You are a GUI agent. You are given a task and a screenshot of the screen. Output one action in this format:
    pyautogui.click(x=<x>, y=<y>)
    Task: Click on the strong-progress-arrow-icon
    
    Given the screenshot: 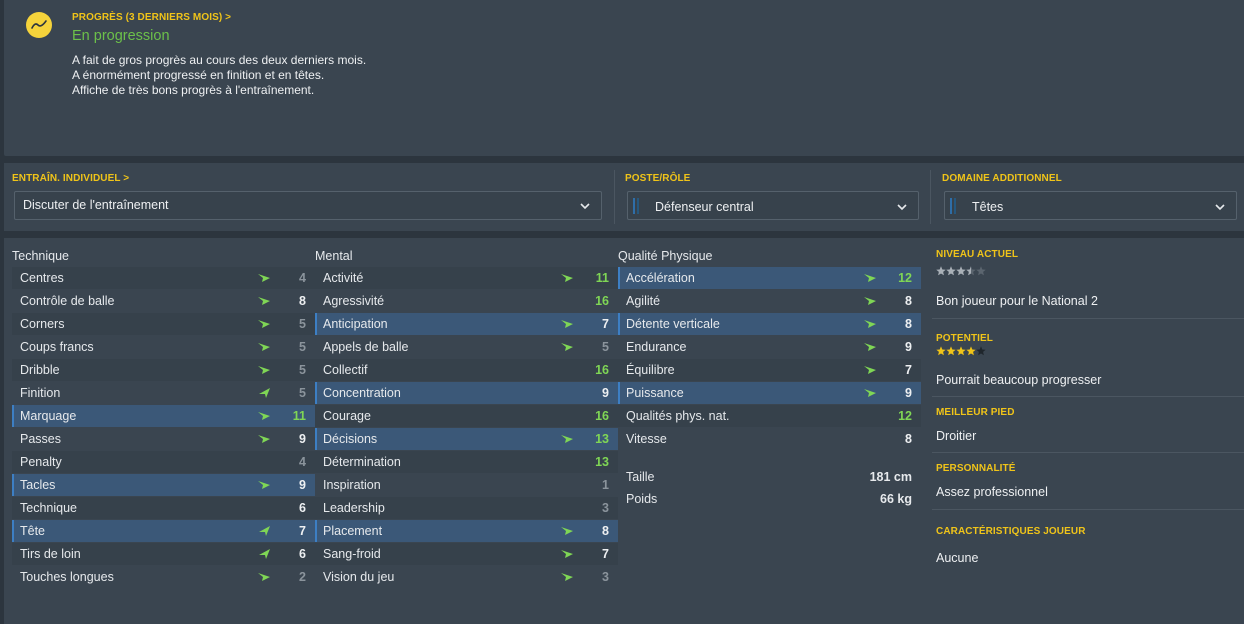 What is the action you would take?
    pyautogui.click(x=264, y=393)
    